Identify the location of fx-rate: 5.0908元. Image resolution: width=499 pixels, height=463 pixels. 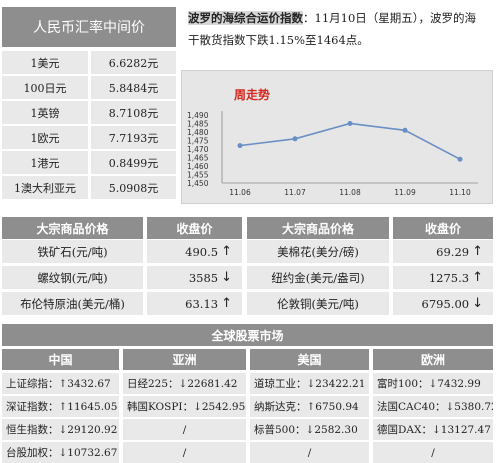
(133, 187).